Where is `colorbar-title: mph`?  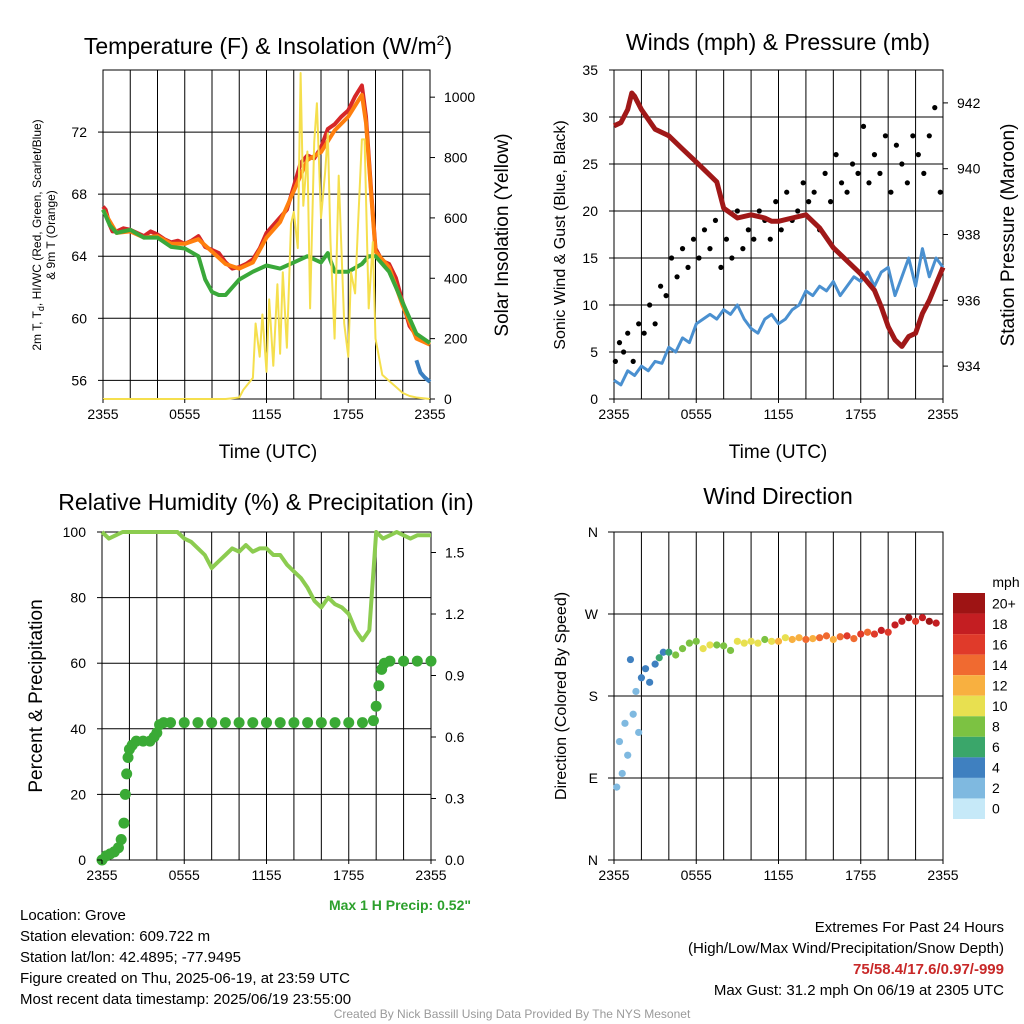 colorbar-title: mph is located at coordinates (1005, 582).